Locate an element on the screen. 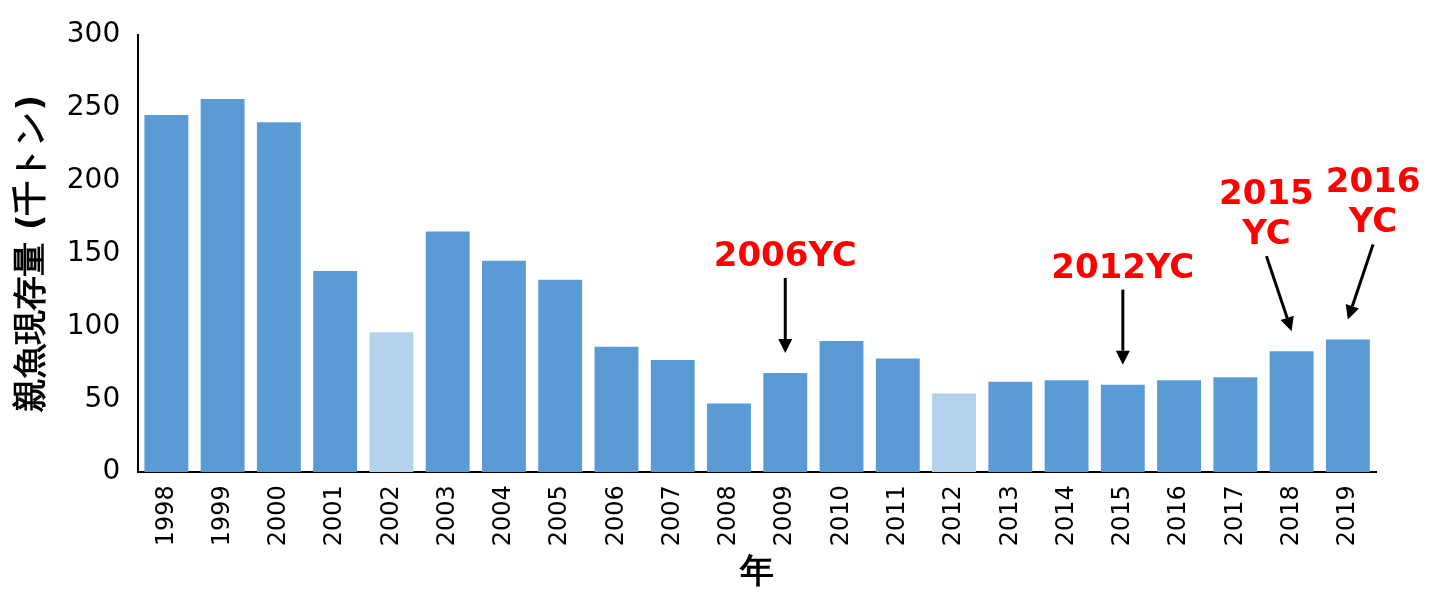 The image size is (1434, 606). x-tick-label: 2013 is located at coordinates (1008, 516).